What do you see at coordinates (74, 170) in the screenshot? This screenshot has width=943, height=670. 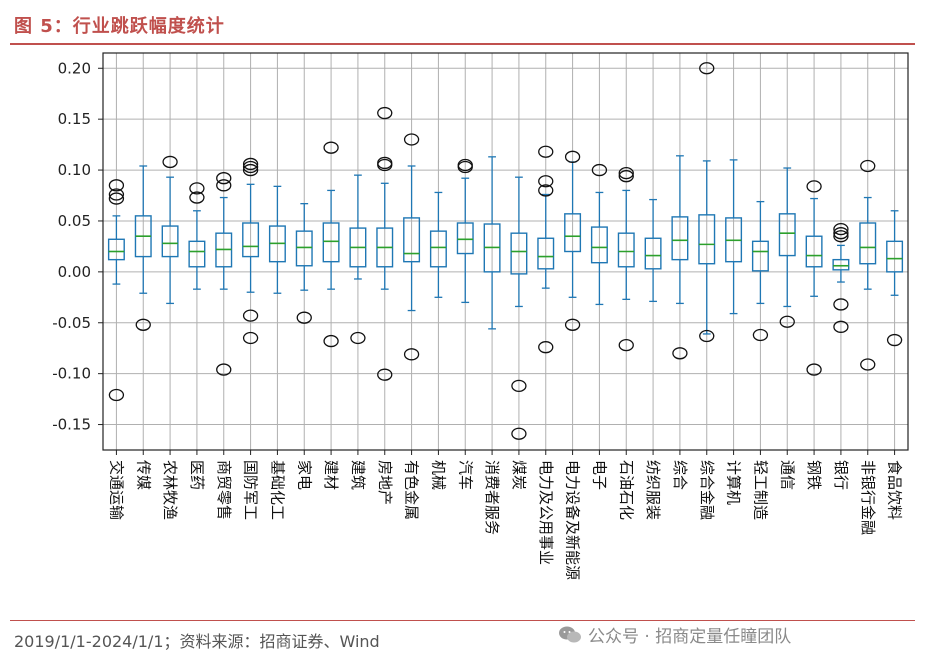 I see `y-tick-label: 0.10` at bounding box center [74, 170].